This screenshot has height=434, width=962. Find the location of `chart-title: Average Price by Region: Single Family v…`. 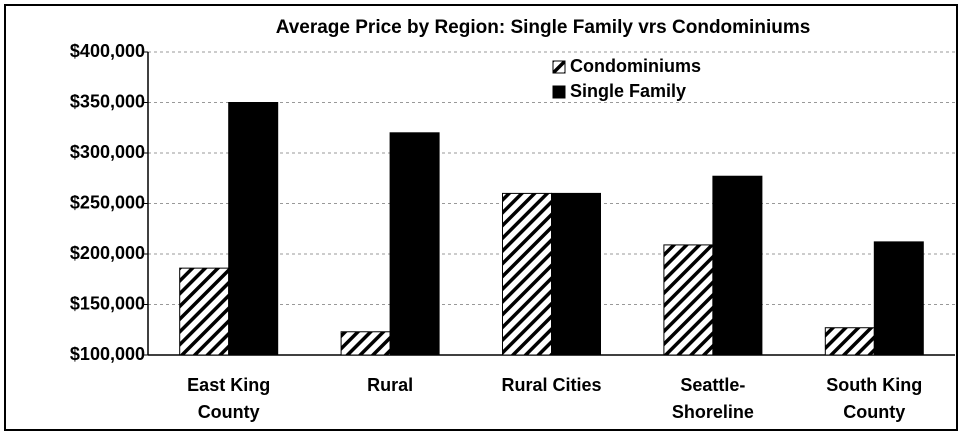

chart-title: Average Price by Region: Single Family v… is located at coordinates (543, 27).